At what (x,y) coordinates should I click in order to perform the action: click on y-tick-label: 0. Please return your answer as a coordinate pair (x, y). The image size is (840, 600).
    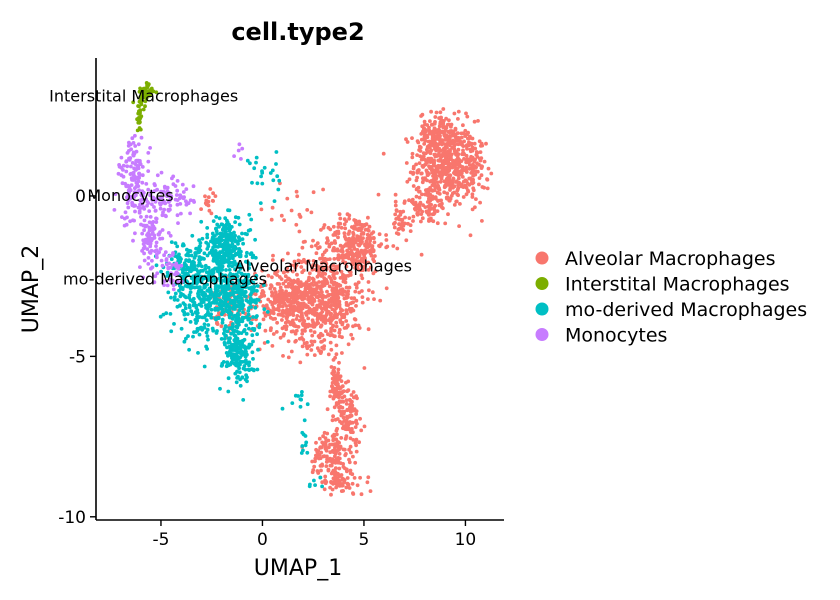
    Looking at the image, I should click on (80, 197).